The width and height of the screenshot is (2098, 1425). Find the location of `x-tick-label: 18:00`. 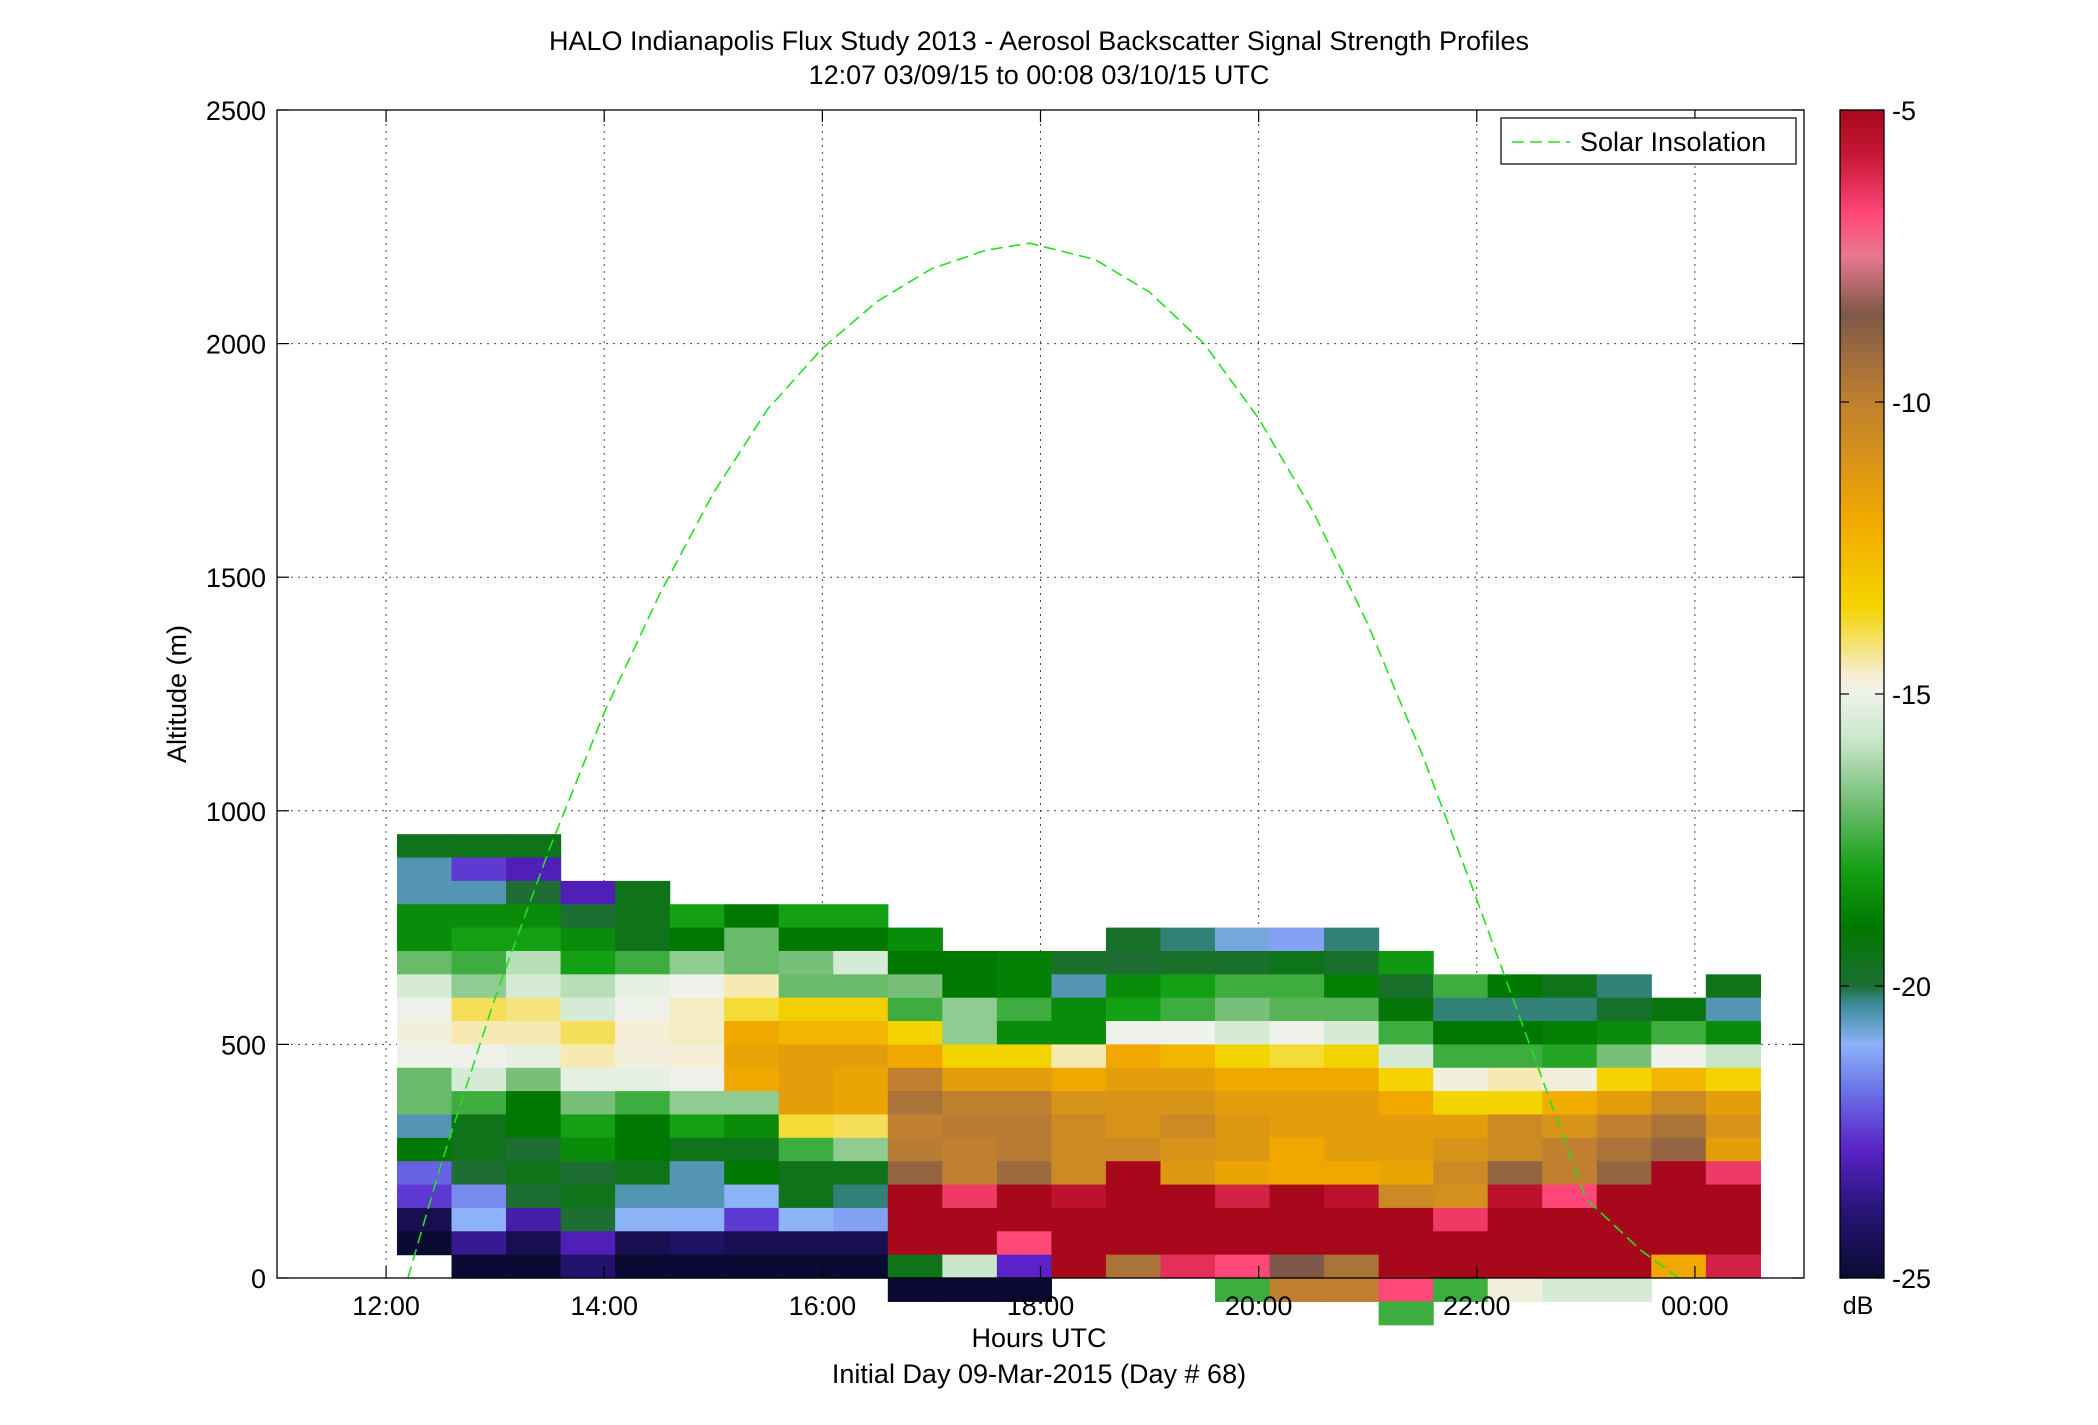

x-tick-label: 18:00 is located at coordinates (1041, 1306).